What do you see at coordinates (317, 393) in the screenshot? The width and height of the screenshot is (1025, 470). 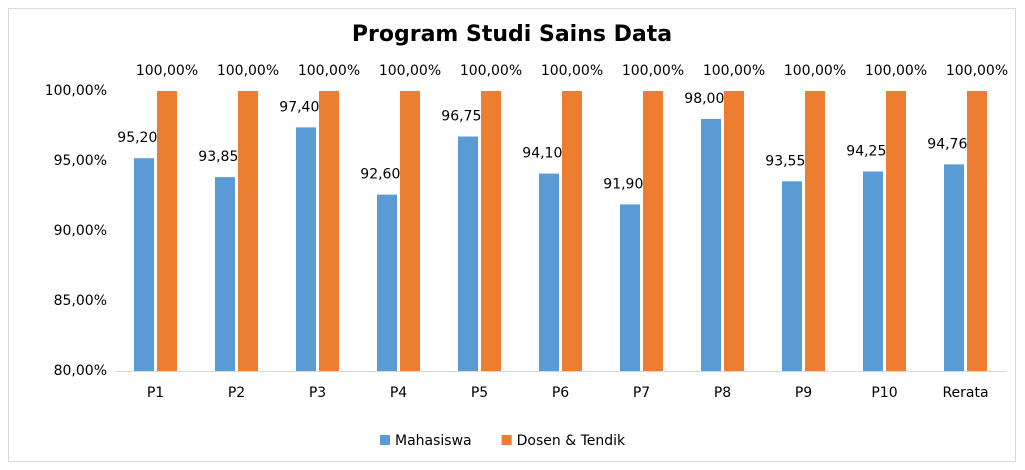 I see `x-tick-label: P3` at bounding box center [317, 393].